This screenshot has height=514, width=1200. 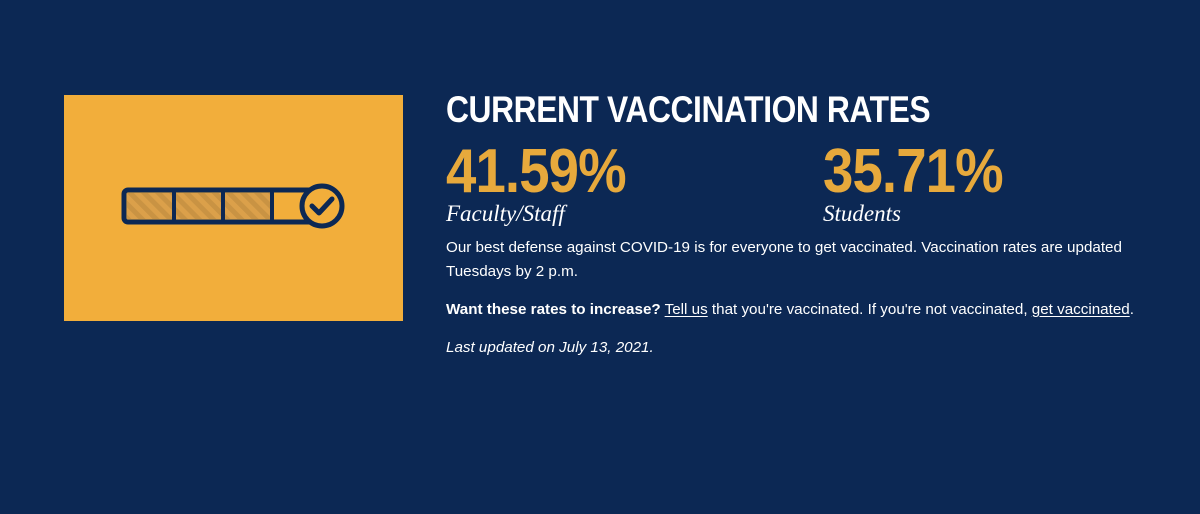 What do you see at coordinates (1080, 309) in the screenshot?
I see `get-vaccinated-link: get vaccinated` at bounding box center [1080, 309].